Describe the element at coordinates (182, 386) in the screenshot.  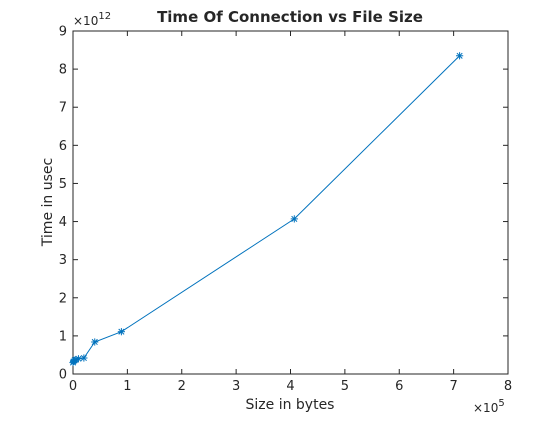
I see `x-tick-label: 2` at that location.